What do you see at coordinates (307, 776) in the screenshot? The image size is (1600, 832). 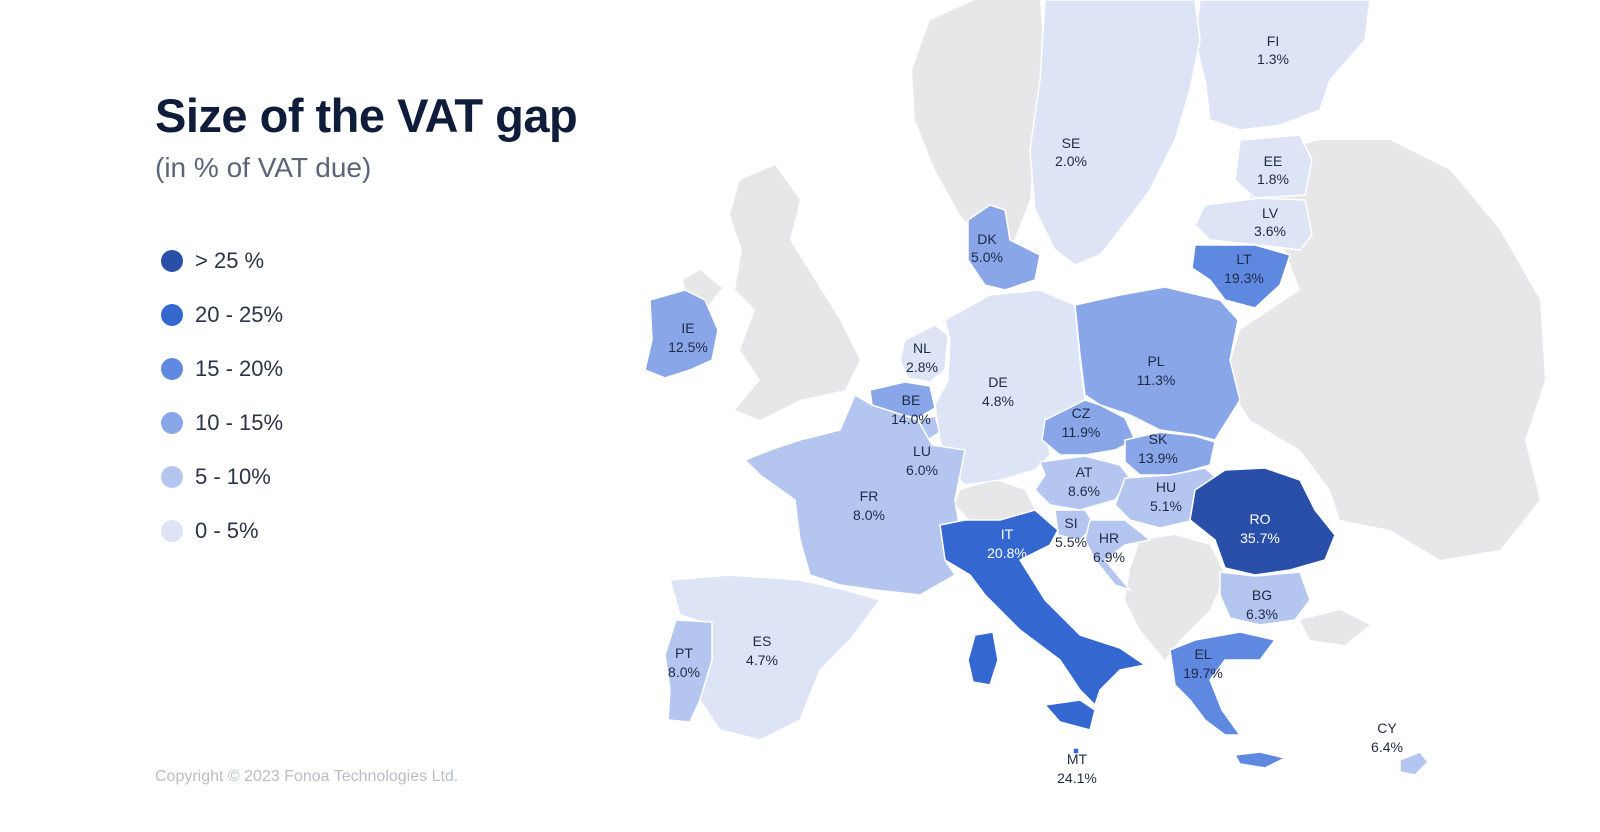 I see `copyright-notice: Copyright © 2023 Fonoa Technologies Ltd.` at bounding box center [307, 776].